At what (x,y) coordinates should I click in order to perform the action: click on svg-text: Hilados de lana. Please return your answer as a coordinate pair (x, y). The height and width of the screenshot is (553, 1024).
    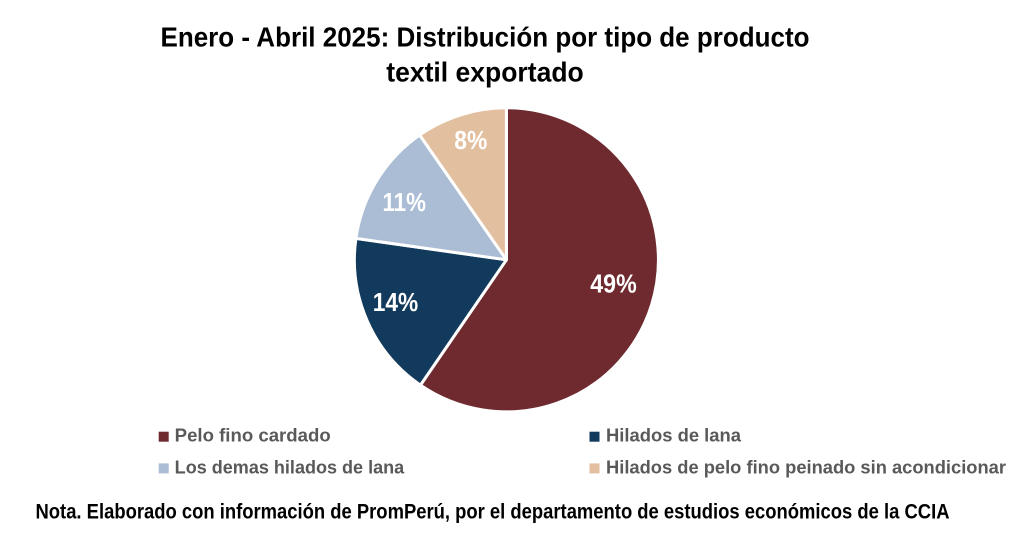
    Looking at the image, I should click on (674, 436).